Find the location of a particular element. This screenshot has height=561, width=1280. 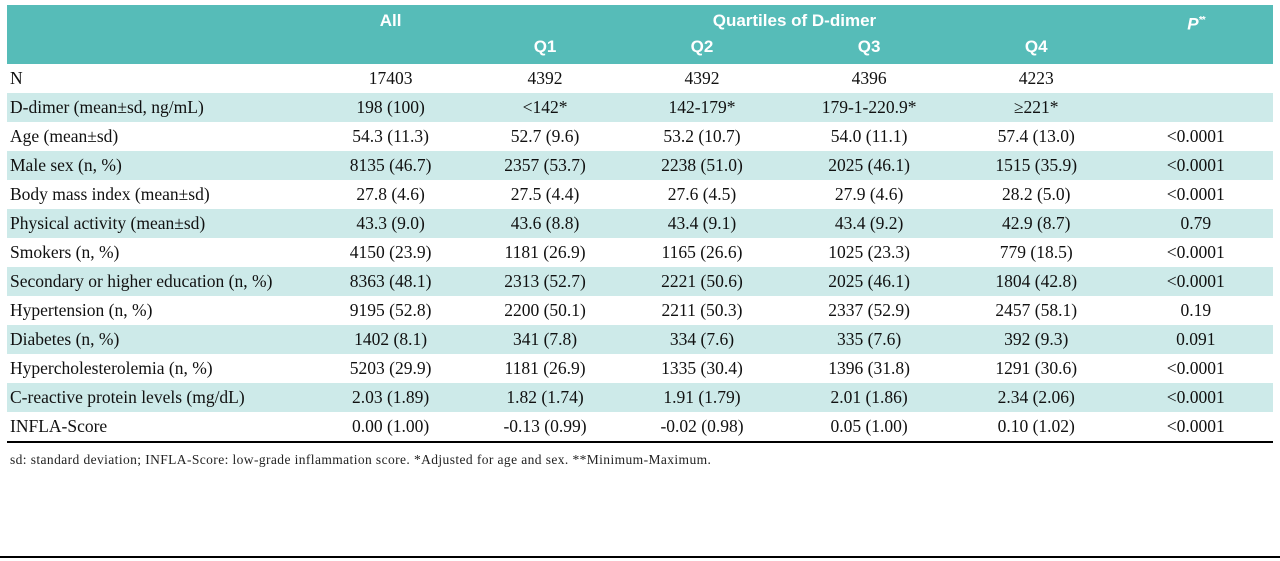

value-cell-q1: 2357 (53.7) is located at coordinates (545, 165).